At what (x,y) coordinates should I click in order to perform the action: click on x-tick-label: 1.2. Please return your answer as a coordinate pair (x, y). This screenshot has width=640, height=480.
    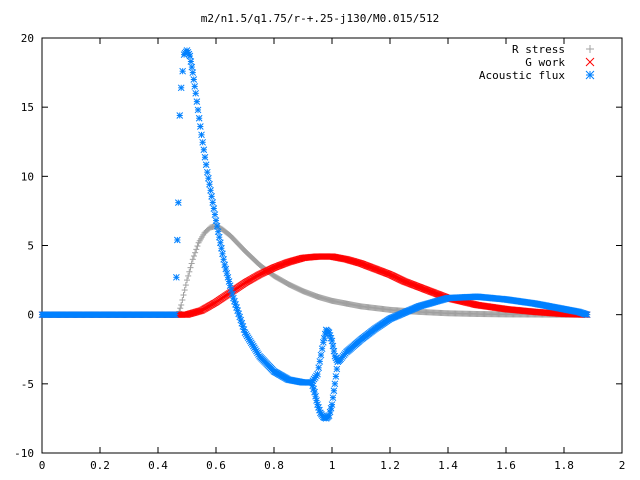
    Looking at the image, I should click on (390, 465).